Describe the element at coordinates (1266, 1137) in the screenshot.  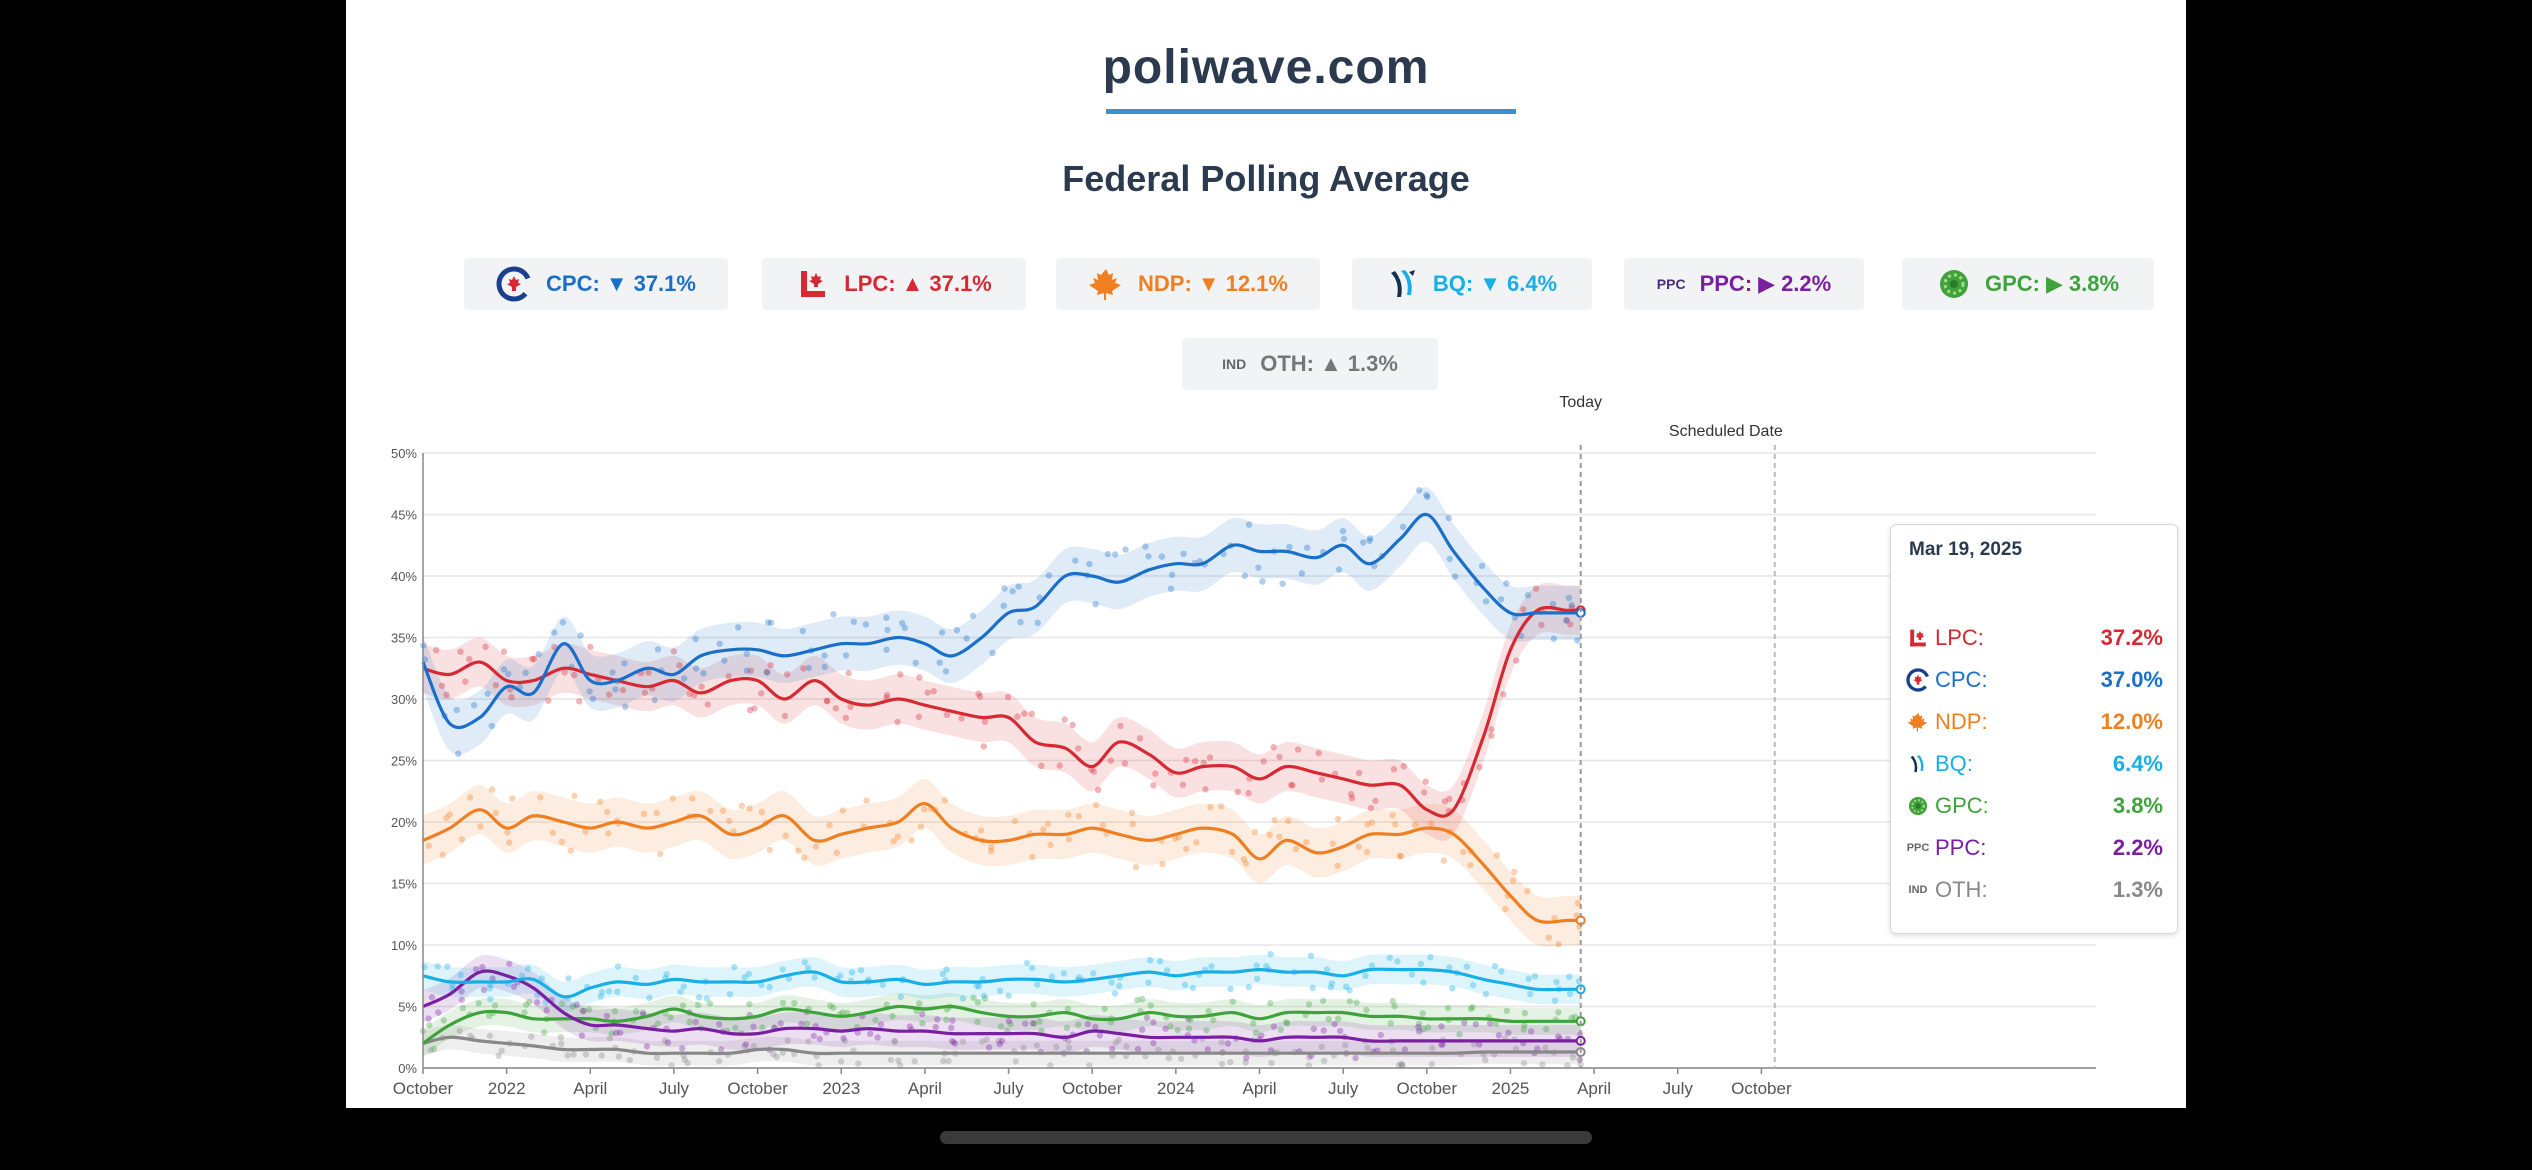
I see `home-indicator` at that location.